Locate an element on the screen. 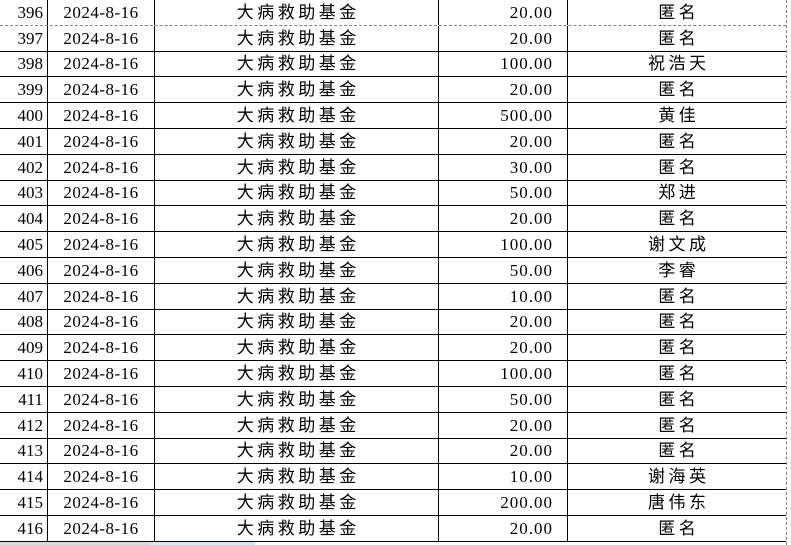 The height and width of the screenshot is (545, 791). cell-row-number: 407 is located at coordinates (24, 296).